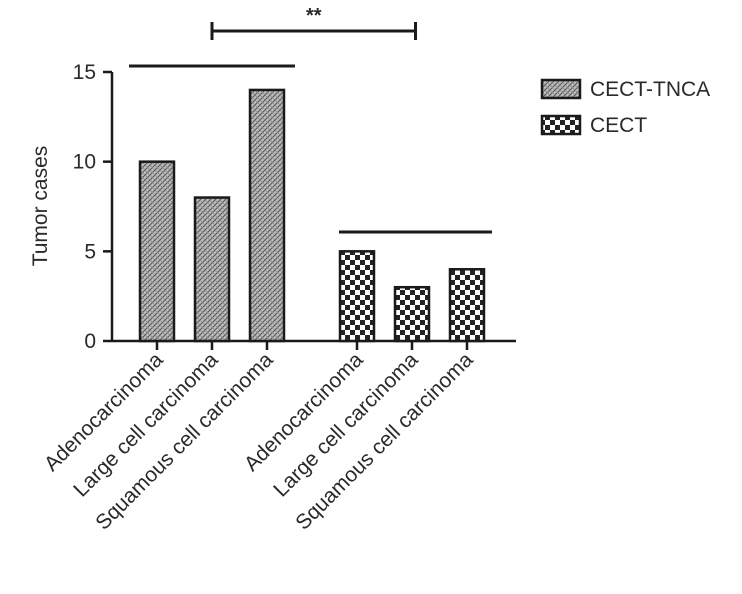  I want to click on significance-bracket, so click(313, 31).